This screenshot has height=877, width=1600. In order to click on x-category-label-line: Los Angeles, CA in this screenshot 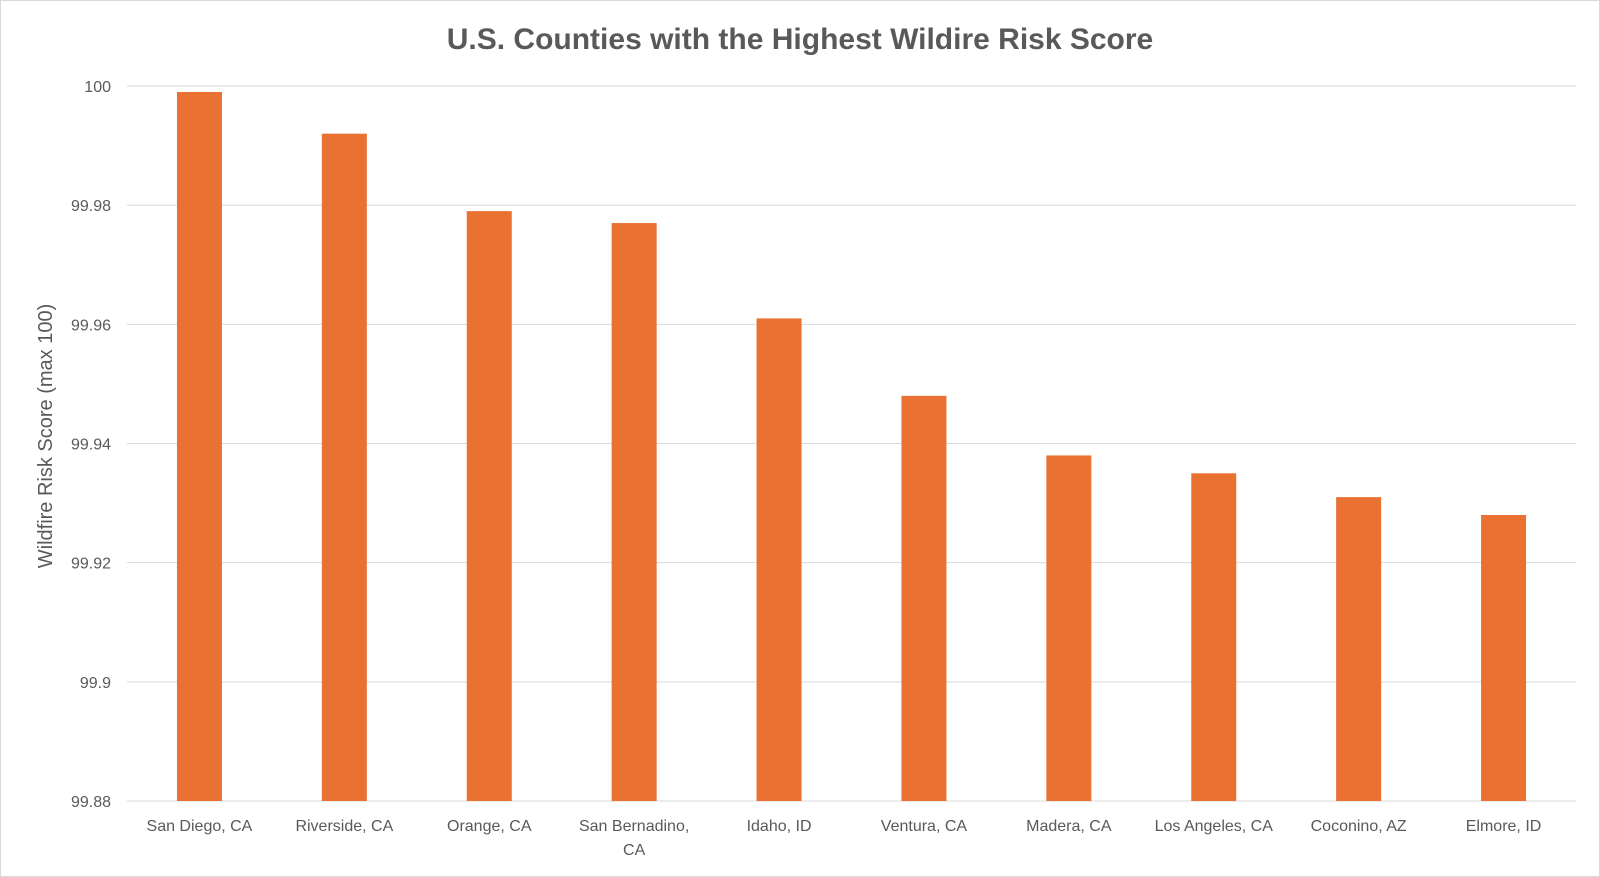, I will do `click(1214, 826)`.